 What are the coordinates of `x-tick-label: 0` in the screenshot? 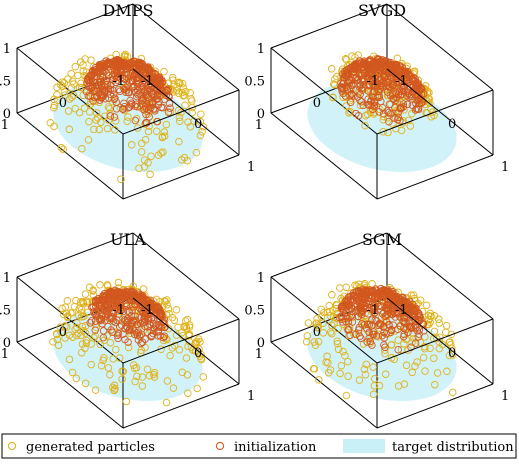 It's located at (198, 124).